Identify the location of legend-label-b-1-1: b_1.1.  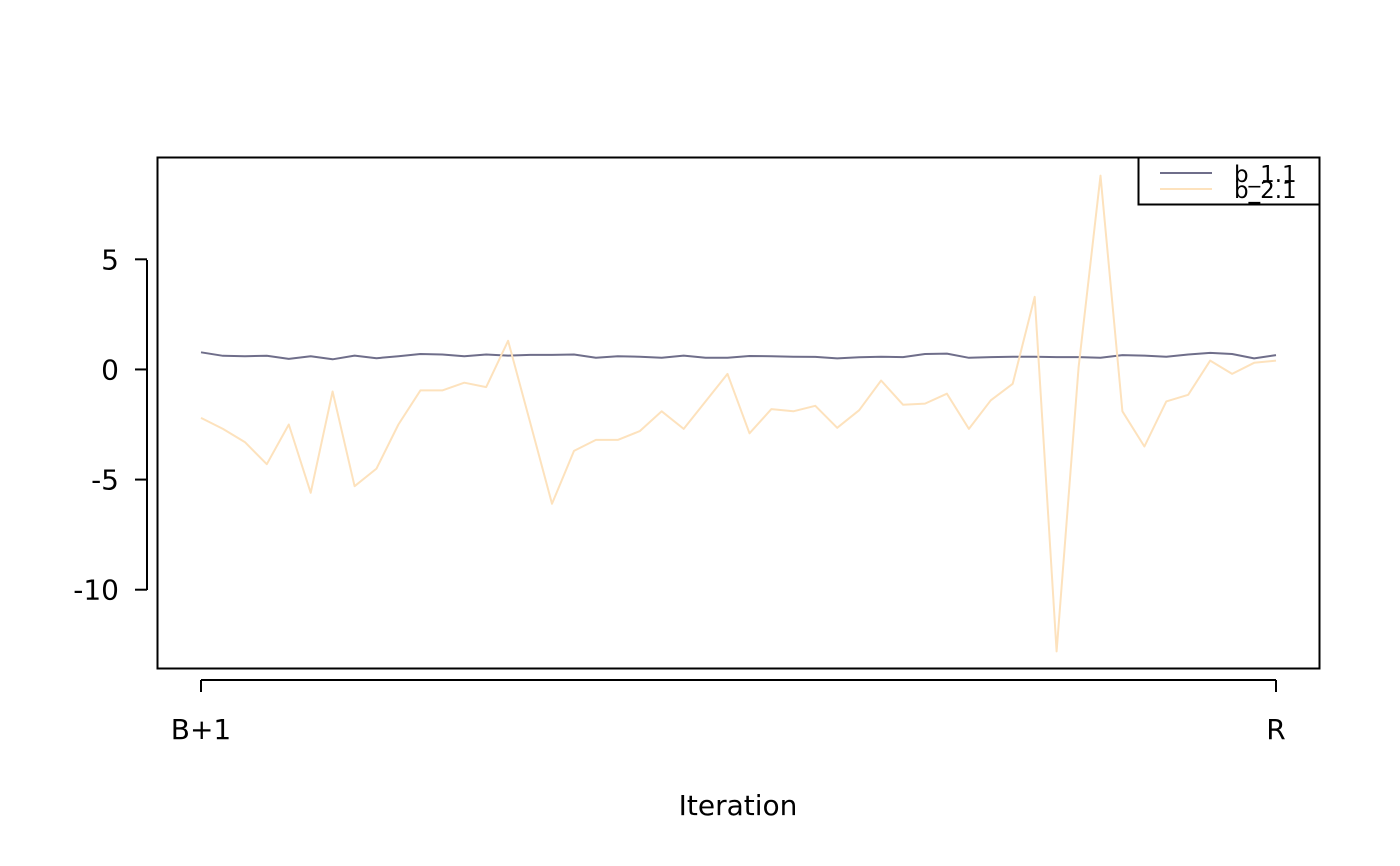
(1265, 175).